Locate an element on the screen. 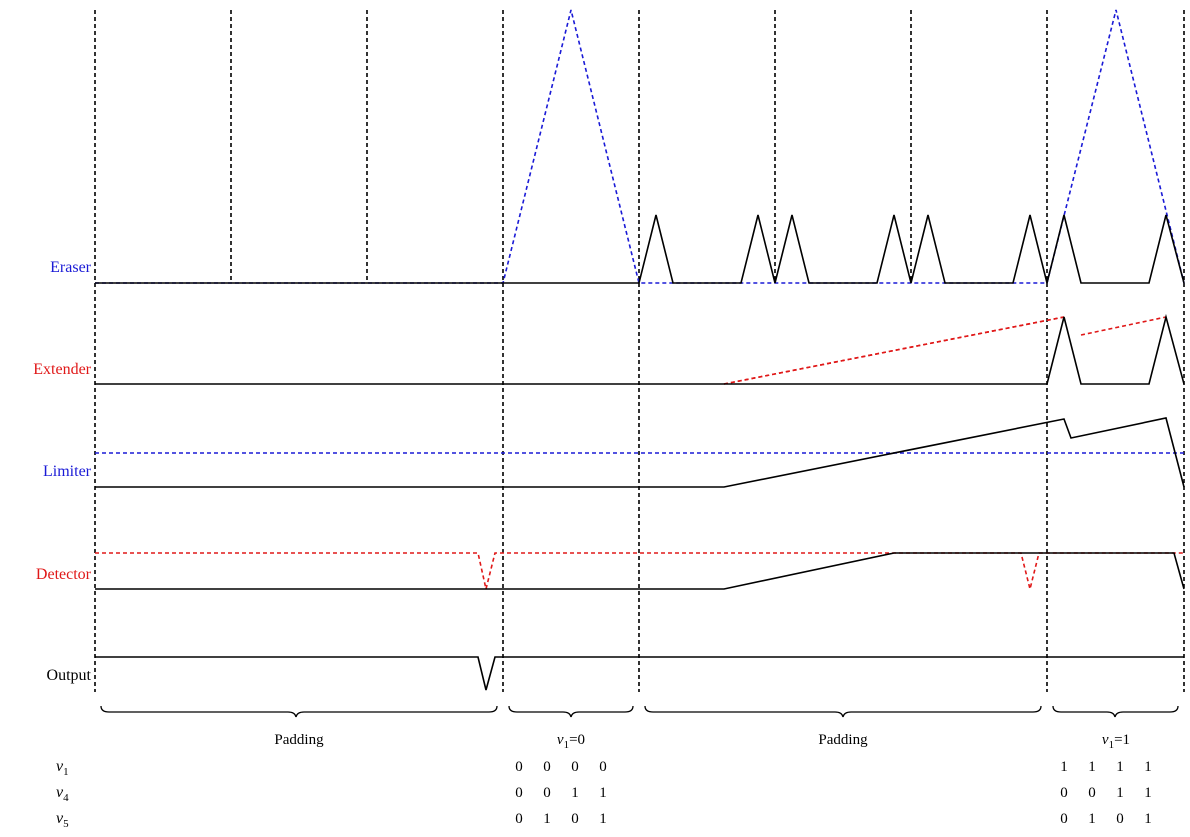  eraser-black-pulses is located at coordinates (844, 249).